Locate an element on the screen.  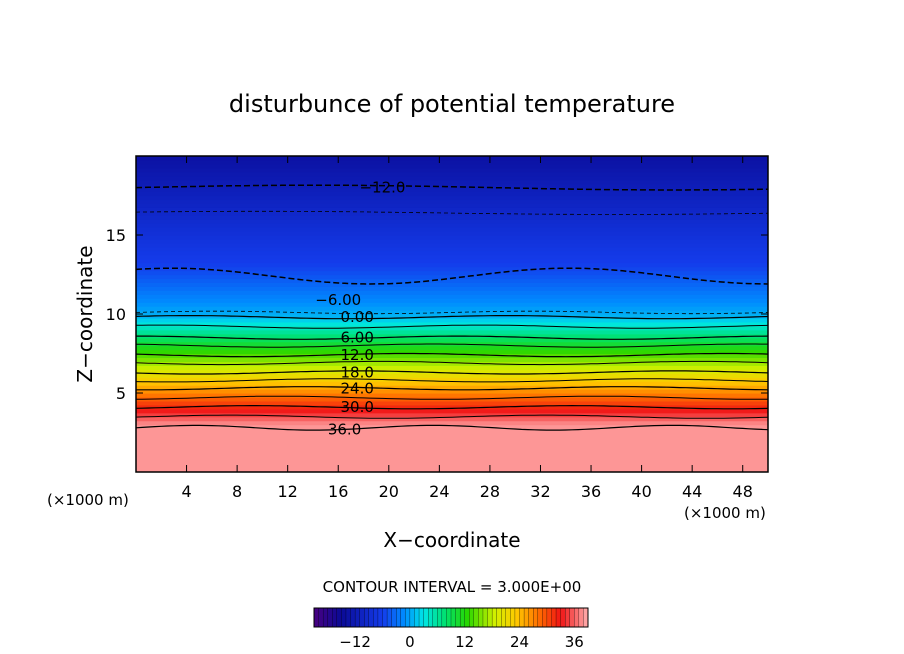
contour-label: 30.0 is located at coordinates (356, 407).